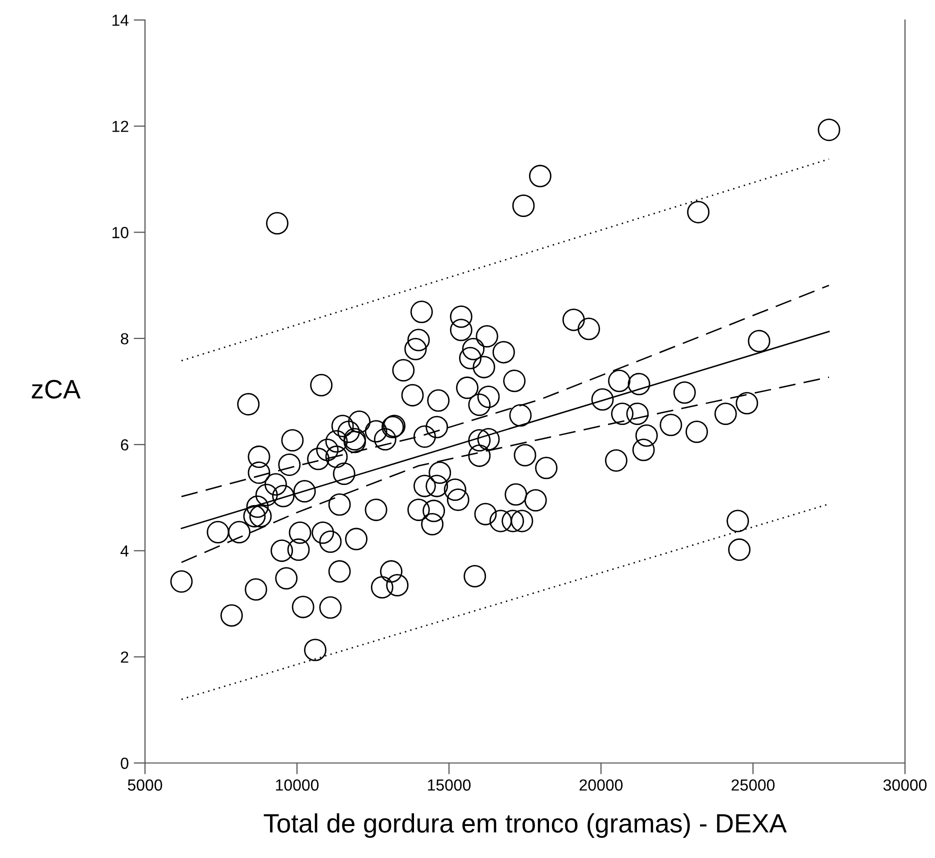 The width and height of the screenshot is (935, 858). I want to click on x-tick-label: 15000, so click(449, 785).